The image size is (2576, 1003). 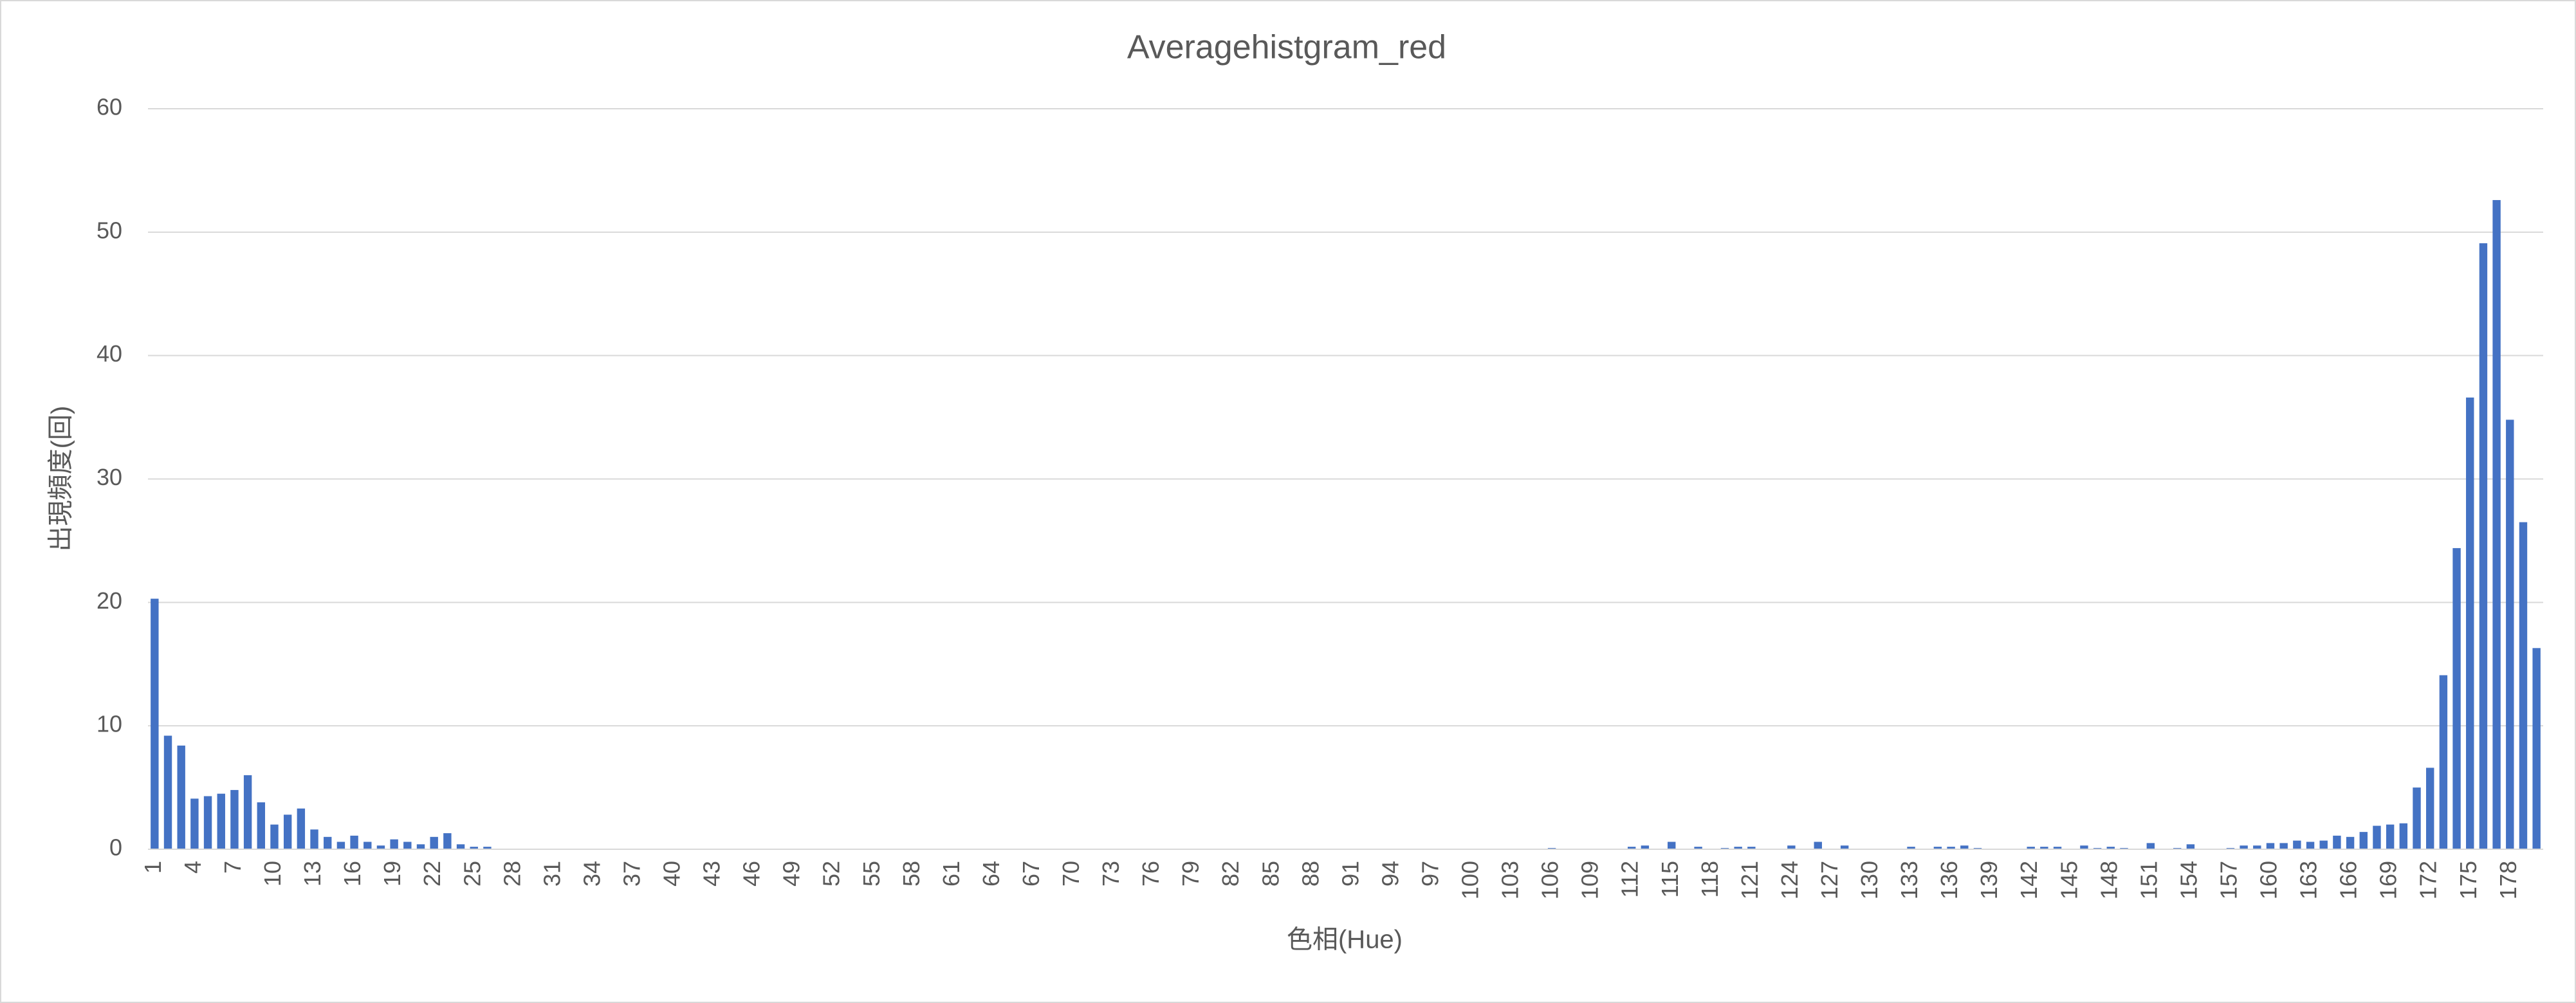 I want to click on x-tick-label: 31, so click(x=551, y=874).